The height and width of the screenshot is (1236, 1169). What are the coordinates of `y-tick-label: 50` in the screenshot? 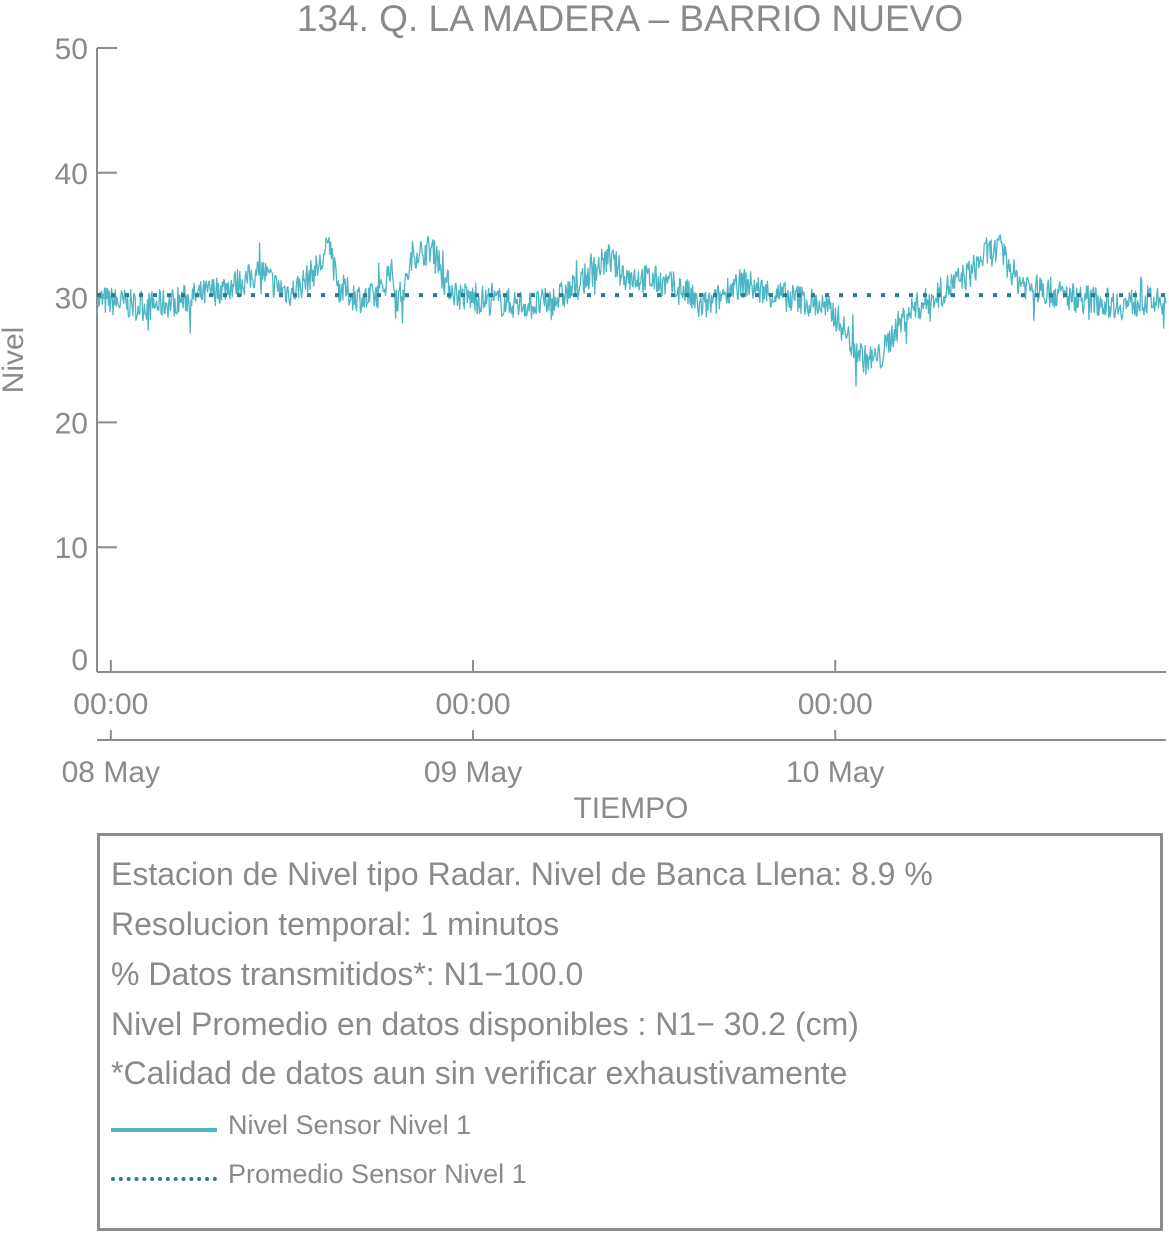 It's located at (71, 49).